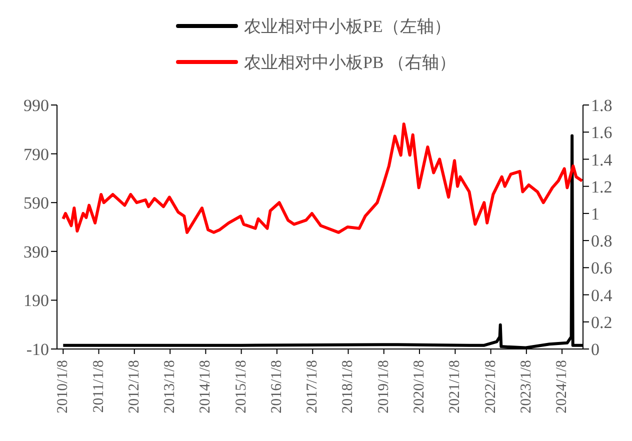 This screenshot has height=441, width=632. I want to click on y-tick-label: 390, so click(36, 252).